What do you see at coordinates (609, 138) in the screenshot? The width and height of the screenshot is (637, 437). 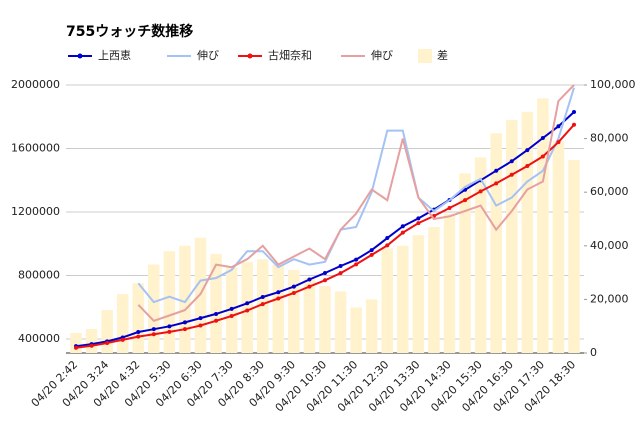 I see `y2-tick-label: 80,000` at bounding box center [609, 138].